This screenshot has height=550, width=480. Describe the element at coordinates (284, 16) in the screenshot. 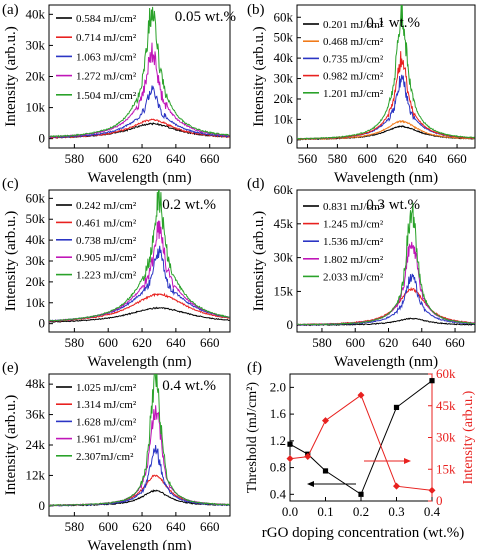

I see `y-tick-label: 60k` at that location.